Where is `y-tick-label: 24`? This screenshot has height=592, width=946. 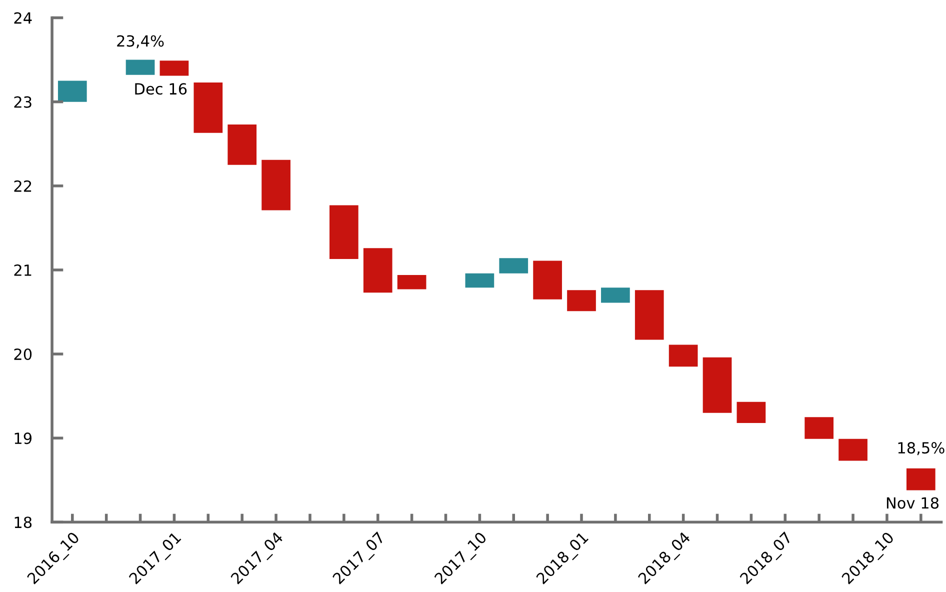
y-tick-label: 24 is located at coordinates (23, 18).